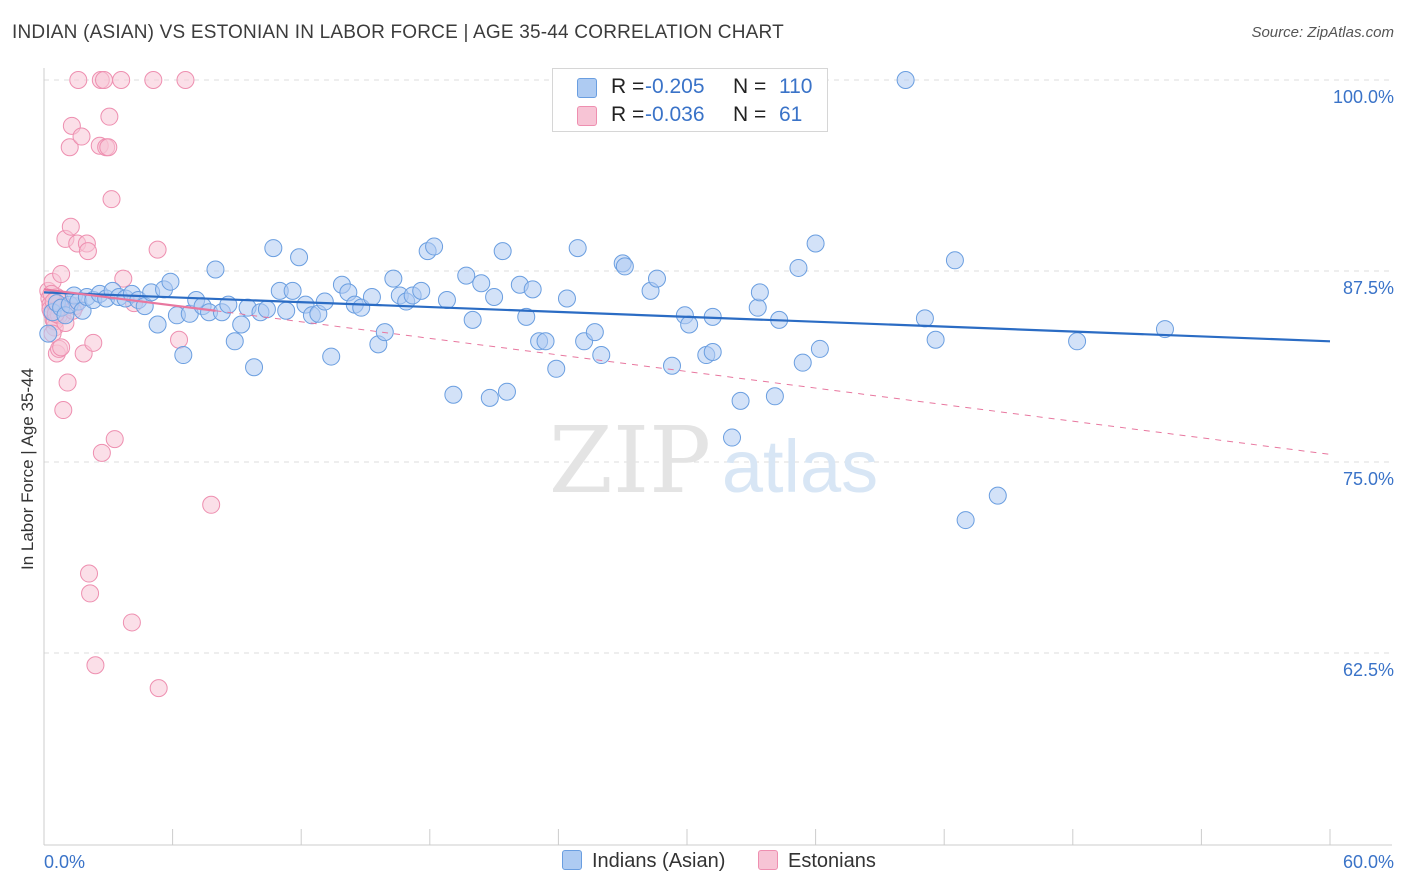 The image size is (1406, 892). Describe the element at coordinates (675, 86) in the screenshot. I see `legend-r-value: -0.205` at that location.